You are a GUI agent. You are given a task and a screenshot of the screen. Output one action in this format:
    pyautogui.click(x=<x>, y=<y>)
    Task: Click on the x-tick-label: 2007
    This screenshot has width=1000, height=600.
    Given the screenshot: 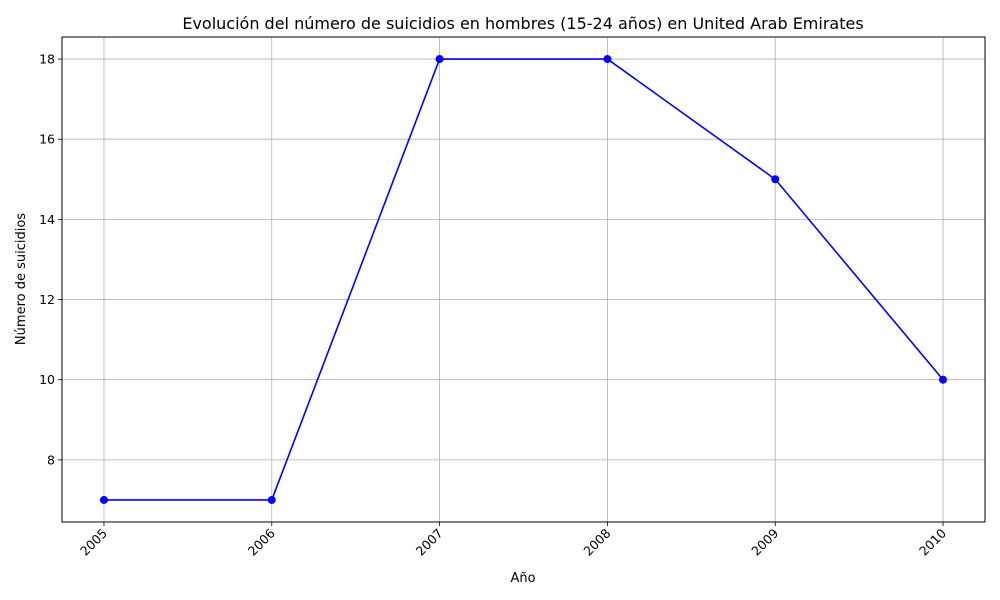 What is the action you would take?
    pyautogui.click(x=429, y=542)
    